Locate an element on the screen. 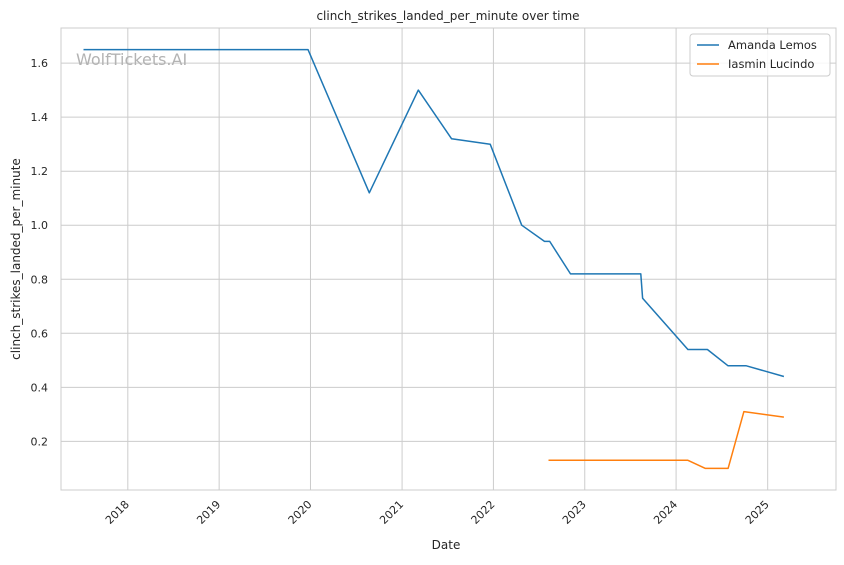  legend-label-iasmin-lucindo: Iasmin Lucindo is located at coordinates (771, 64).